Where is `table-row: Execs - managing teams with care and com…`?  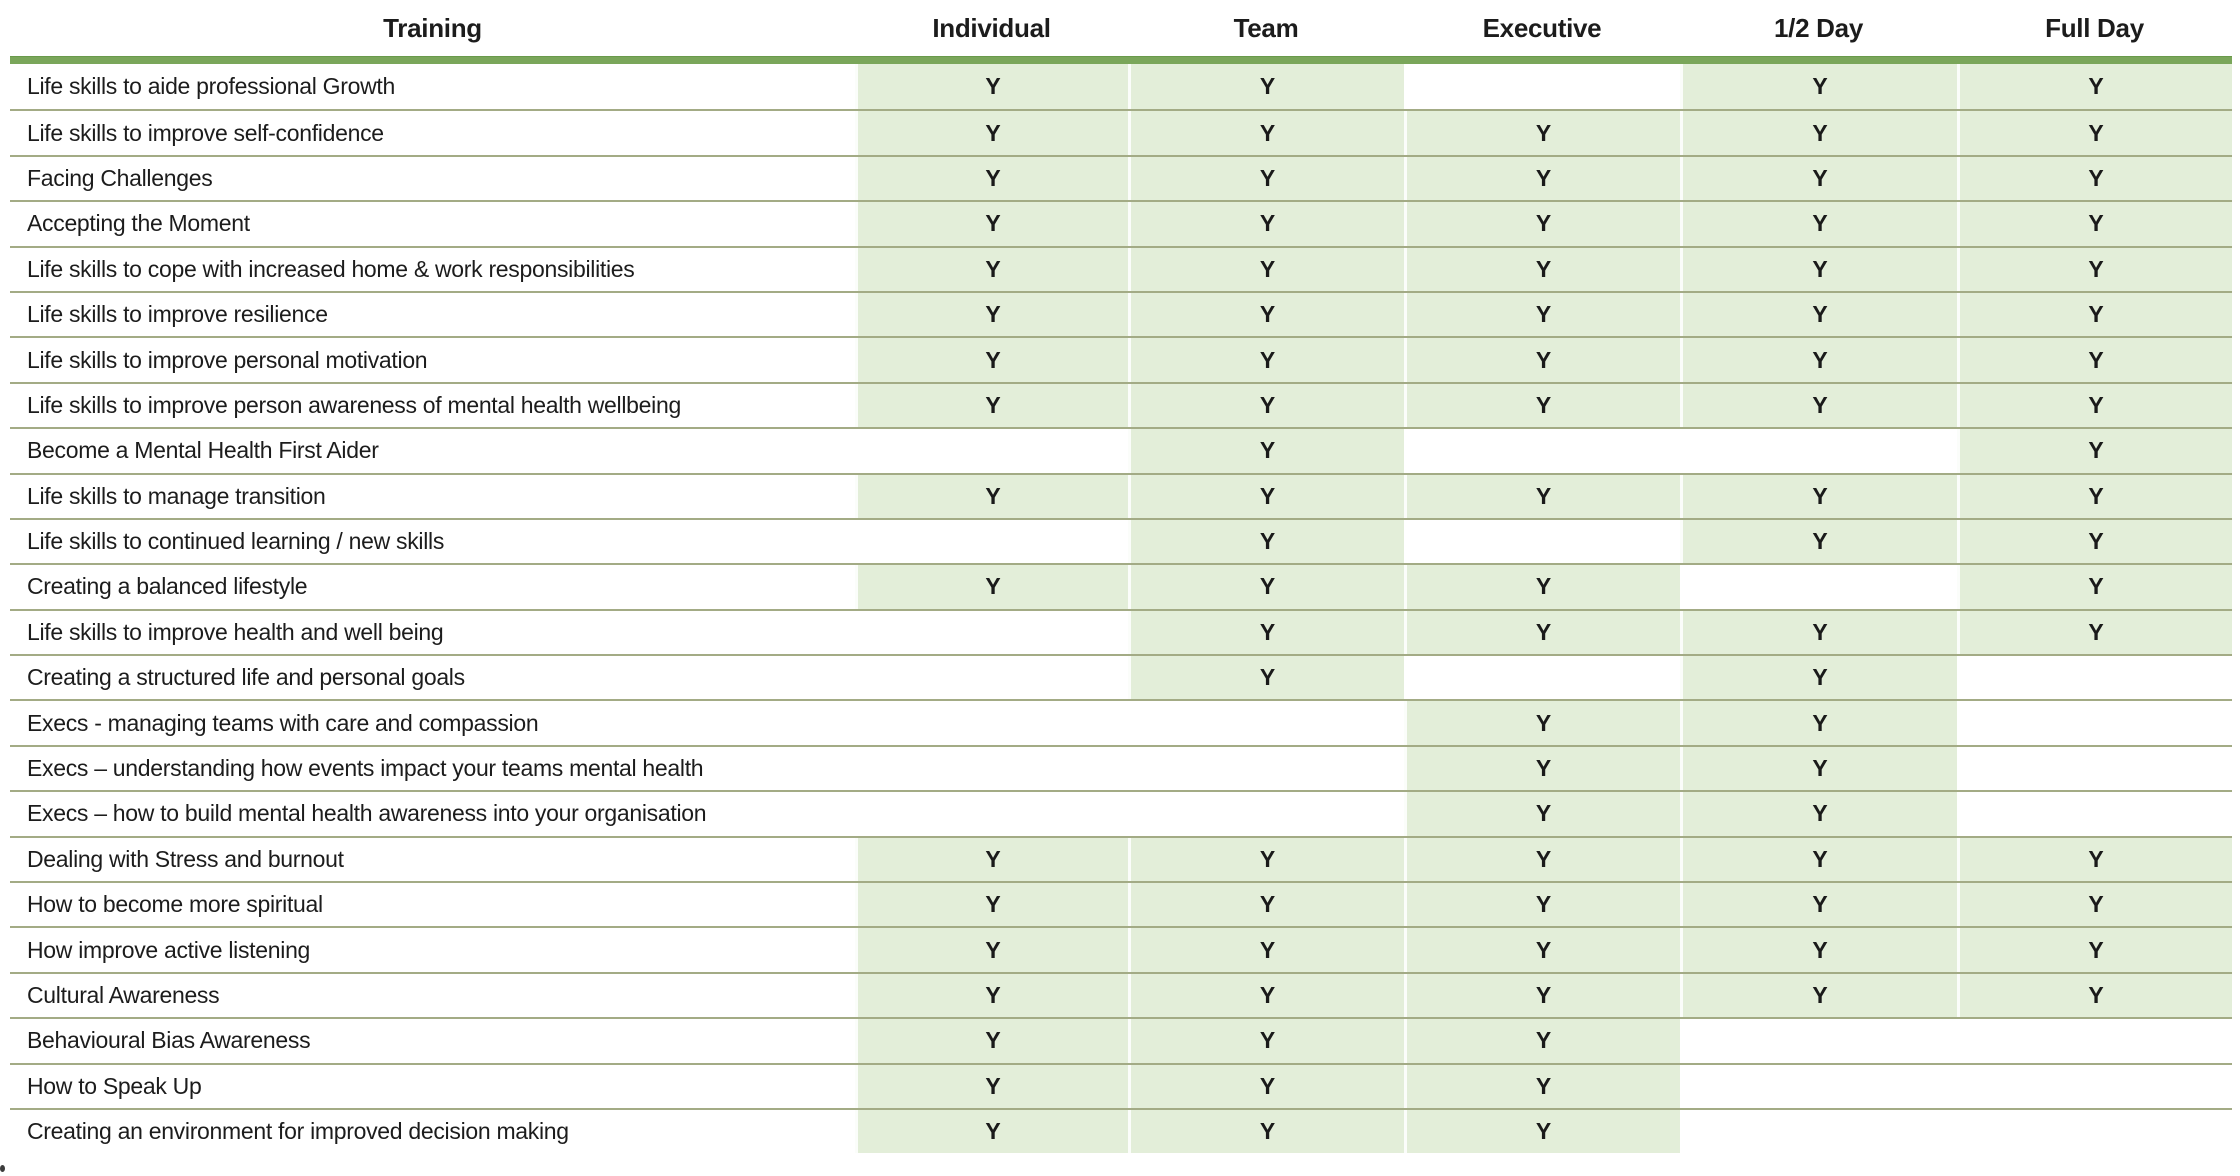
table-row: Execs - managing teams with care and com… is located at coordinates (1121, 722).